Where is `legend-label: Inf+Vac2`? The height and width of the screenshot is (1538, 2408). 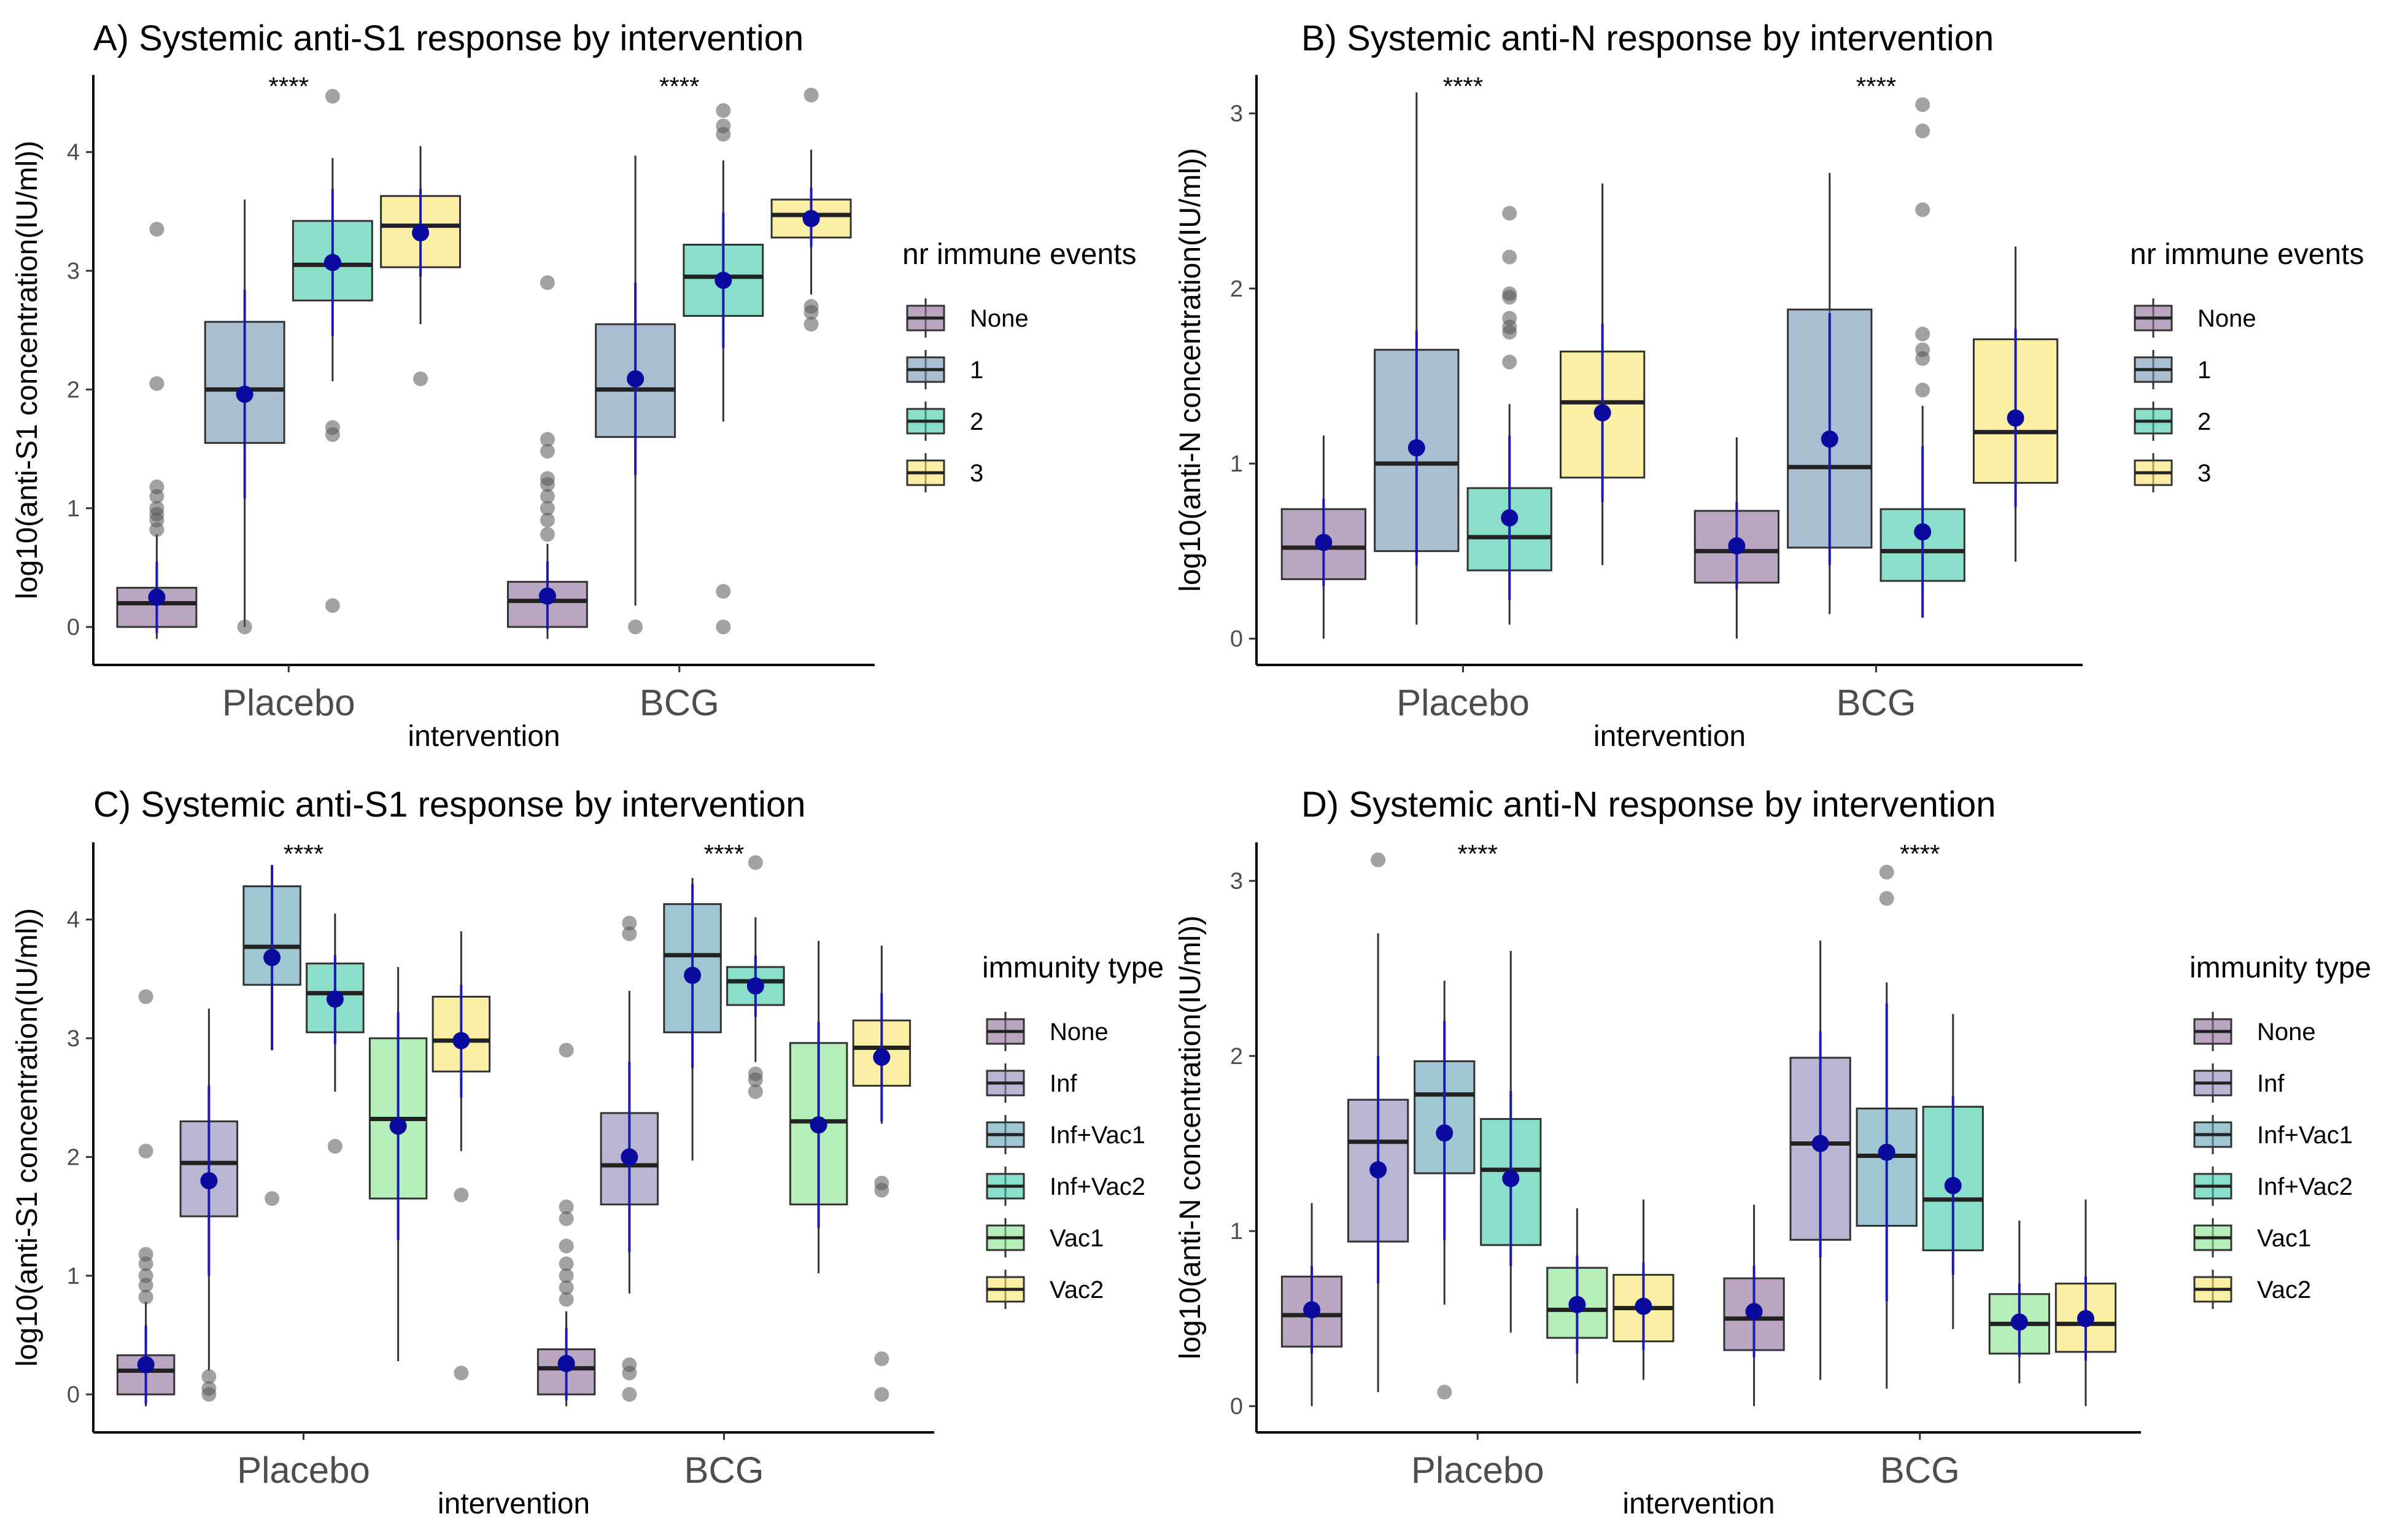 legend-label: Inf+Vac2 is located at coordinates (1097, 1186).